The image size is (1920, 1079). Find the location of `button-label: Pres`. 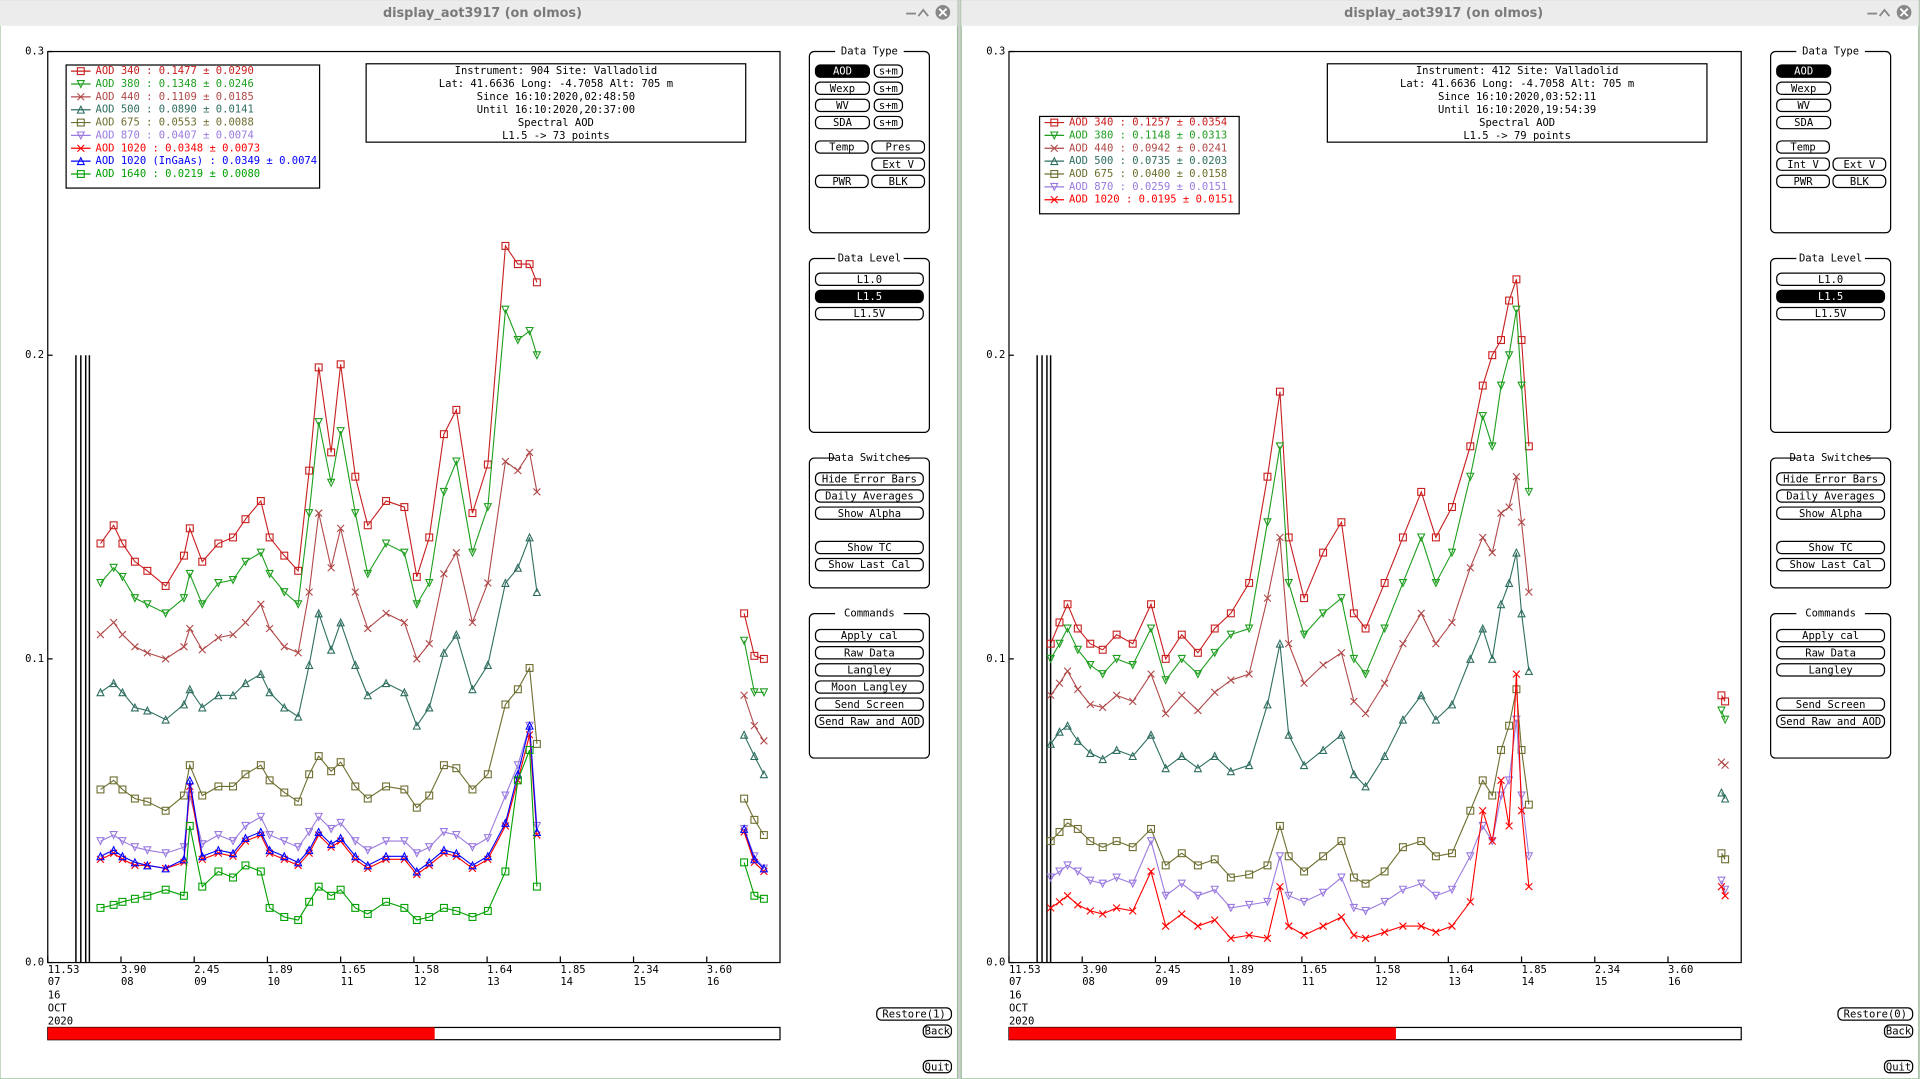

button-label: Pres is located at coordinates (897, 148).